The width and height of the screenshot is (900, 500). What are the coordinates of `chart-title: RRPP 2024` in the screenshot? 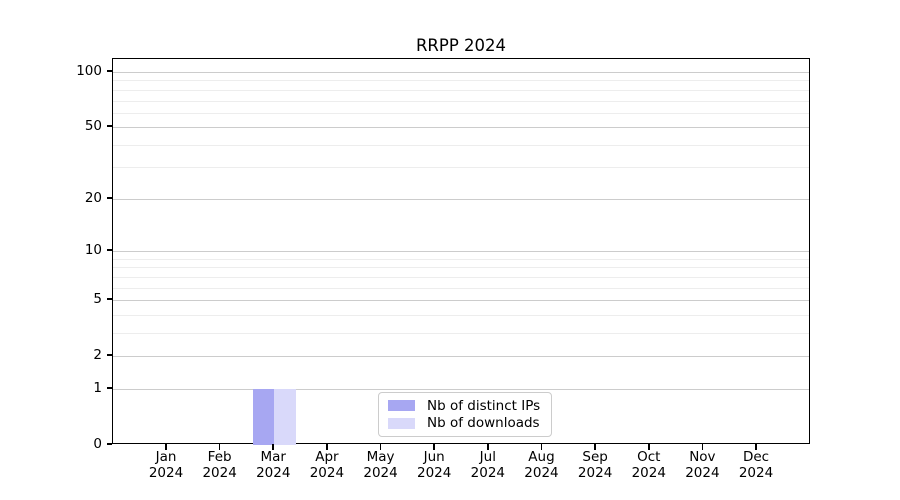 It's located at (461, 45).